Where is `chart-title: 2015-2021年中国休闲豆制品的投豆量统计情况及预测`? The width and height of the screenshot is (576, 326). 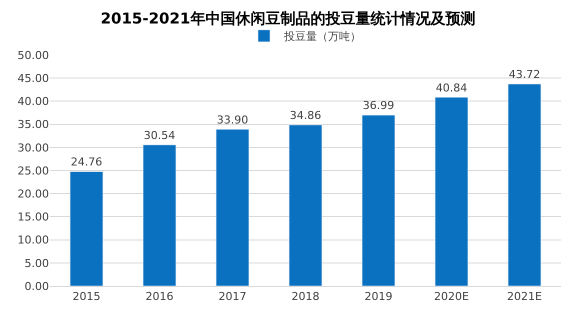
chart-title: 2015-2021年中国休闲豆制品的投豆量统计情况及预测 is located at coordinates (288, 19).